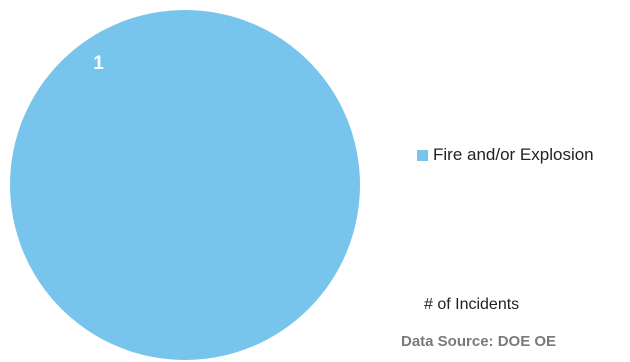  I want to click on legend: Fire and/or Explosion, so click(505, 155).